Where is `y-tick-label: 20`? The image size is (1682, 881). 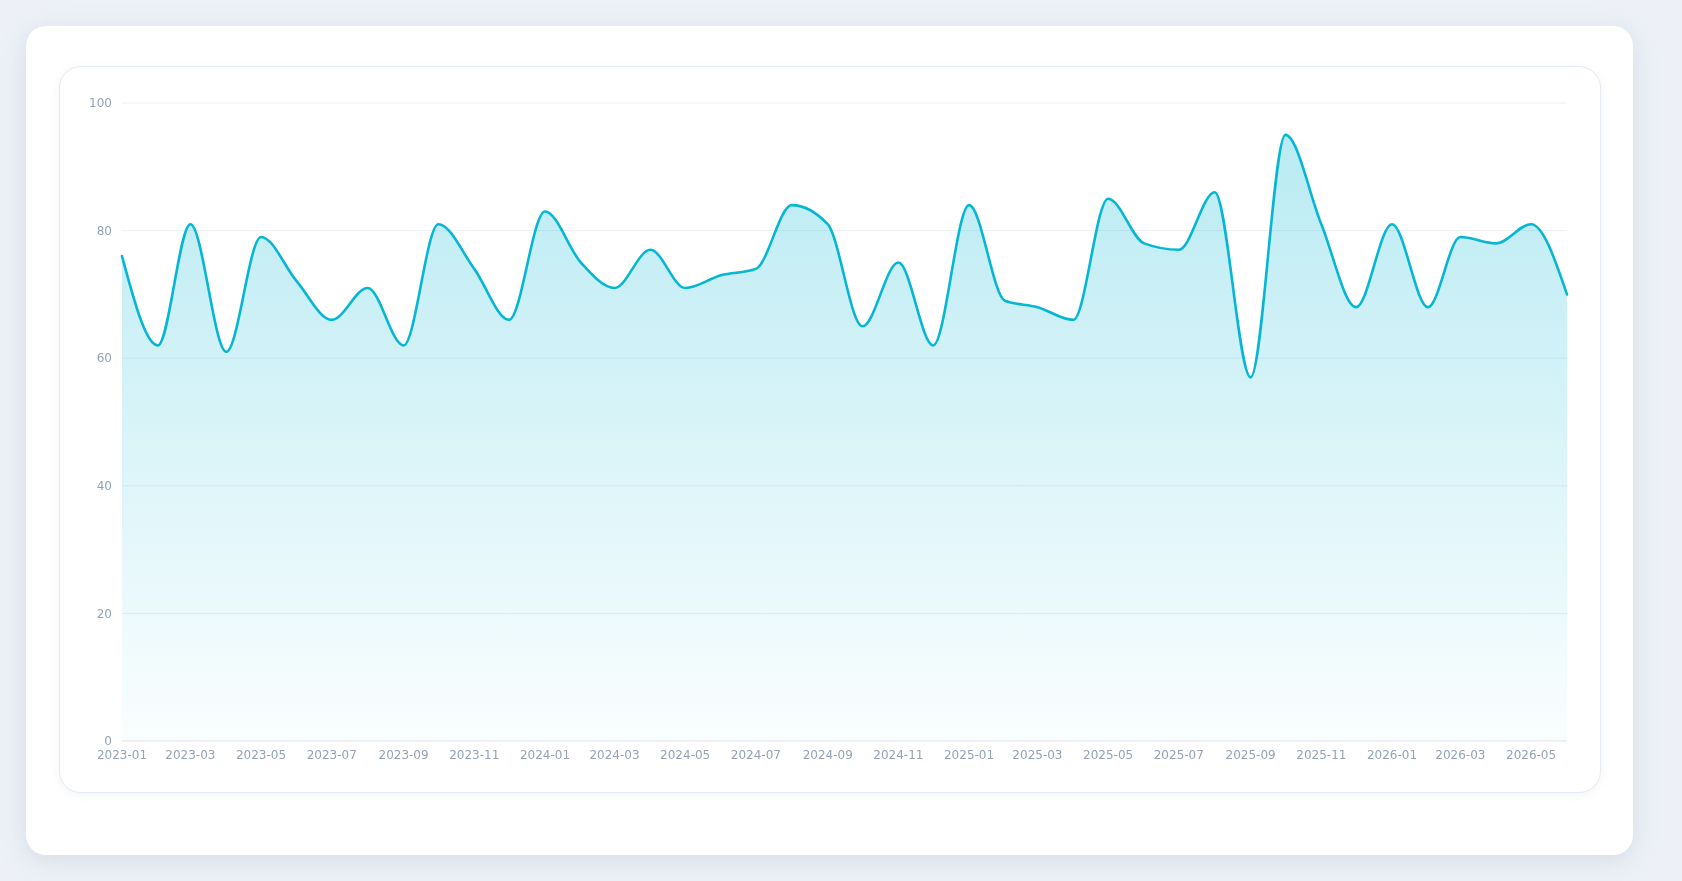
y-tick-label: 20 is located at coordinates (104, 613).